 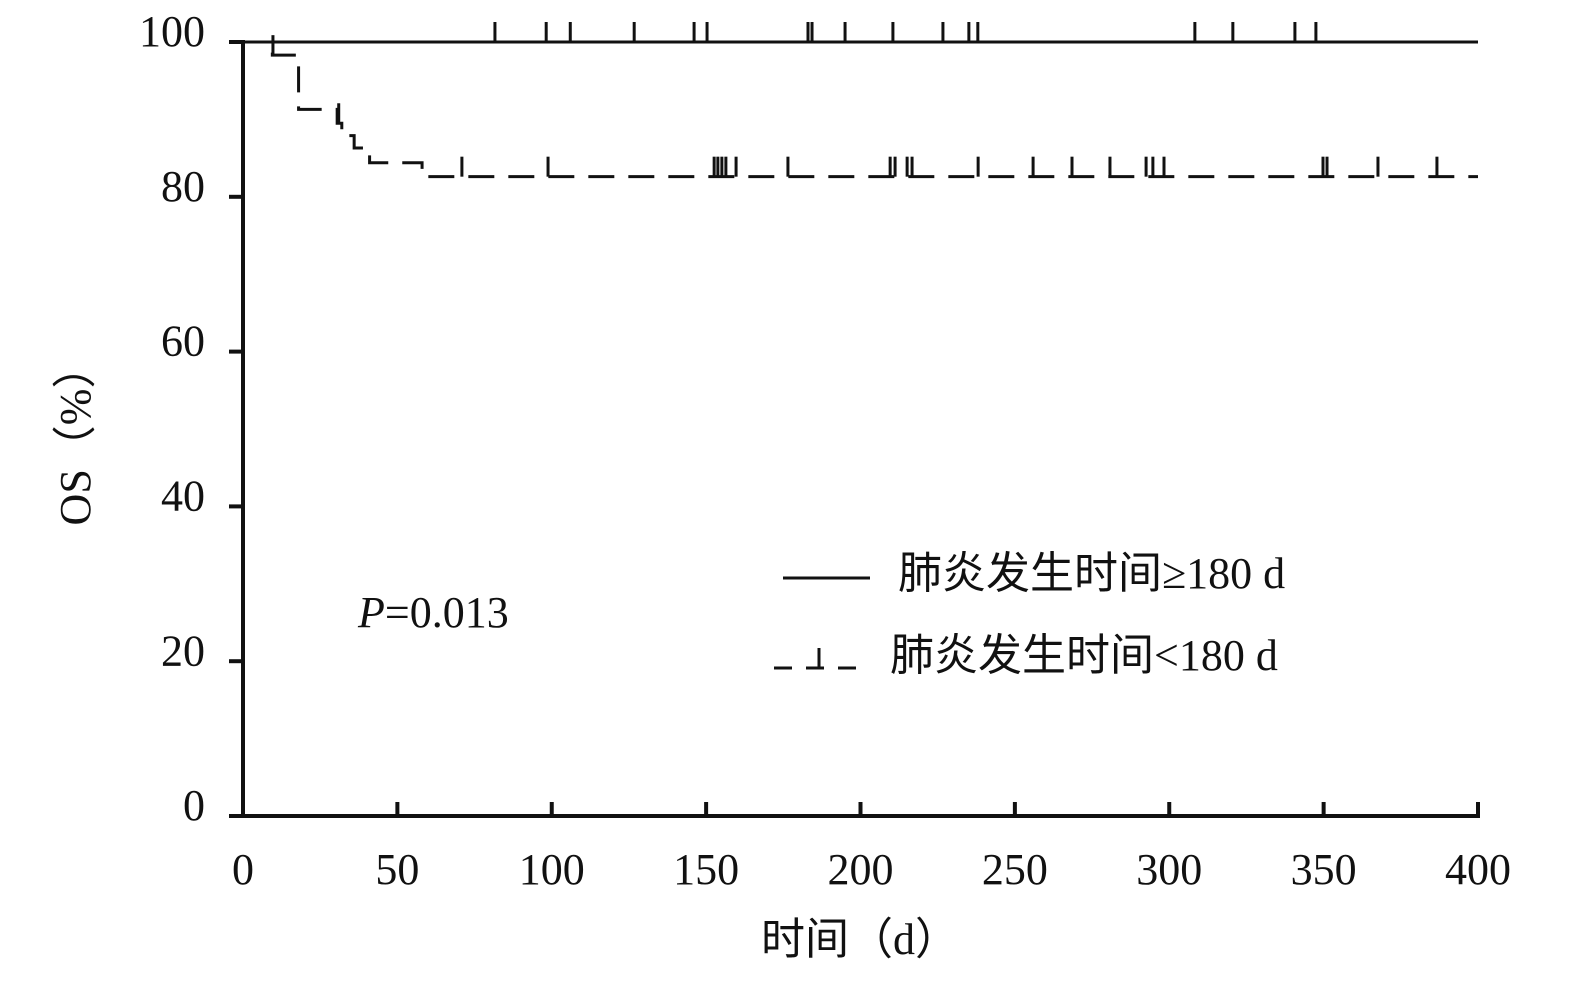 I want to click on annotation: P=0.013, so click(x=433, y=612).